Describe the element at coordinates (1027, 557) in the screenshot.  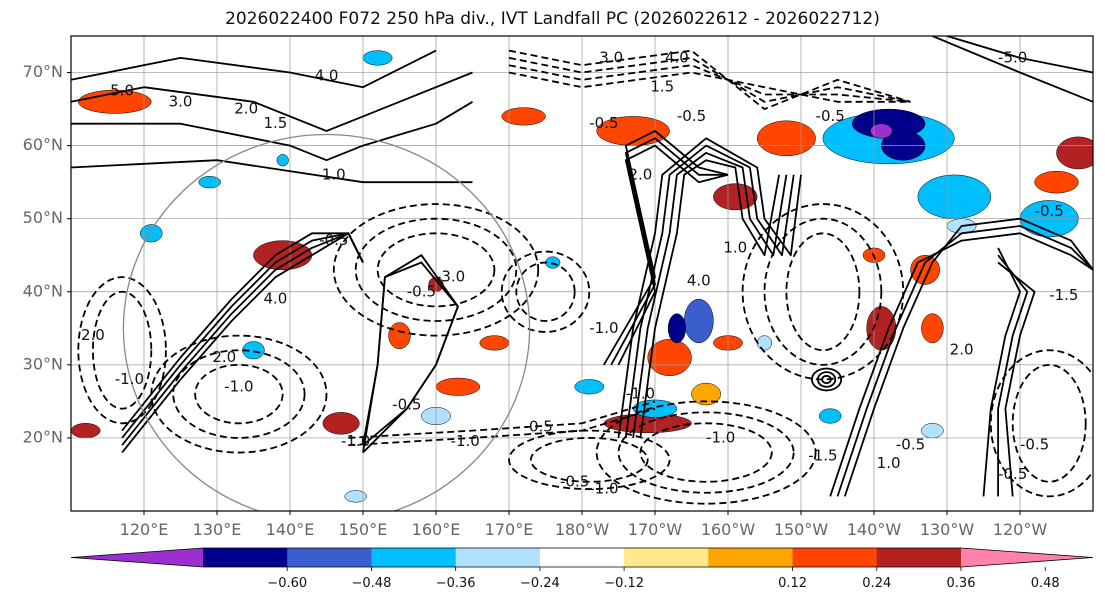
I see `colorbar-extend-high` at that location.